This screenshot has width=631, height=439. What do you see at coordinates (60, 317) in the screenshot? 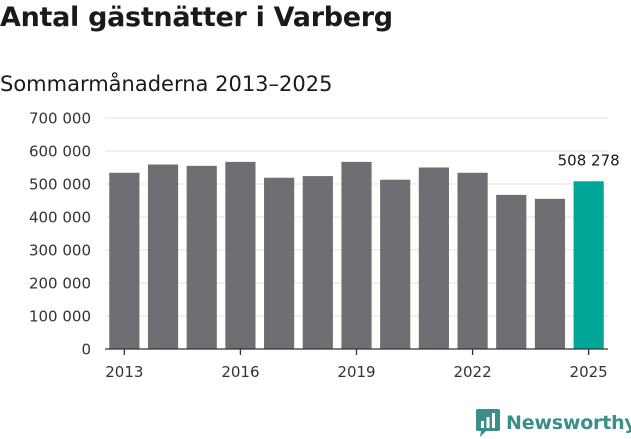
I see `y-tick-label: 100 000` at bounding box center [60, 317].